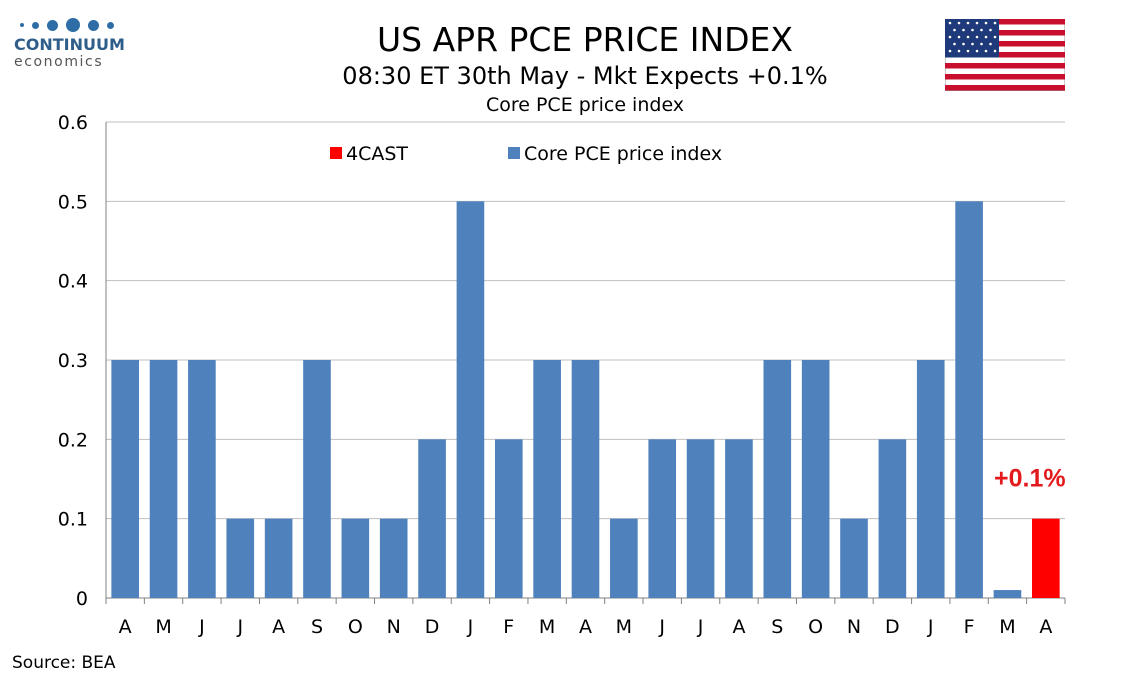 The height and width of the screenshot is (680, 1134). Describe the element at coordinates (1030, 479) in the screenshot. I see `forecast-annotation: +0.1%` at that location.